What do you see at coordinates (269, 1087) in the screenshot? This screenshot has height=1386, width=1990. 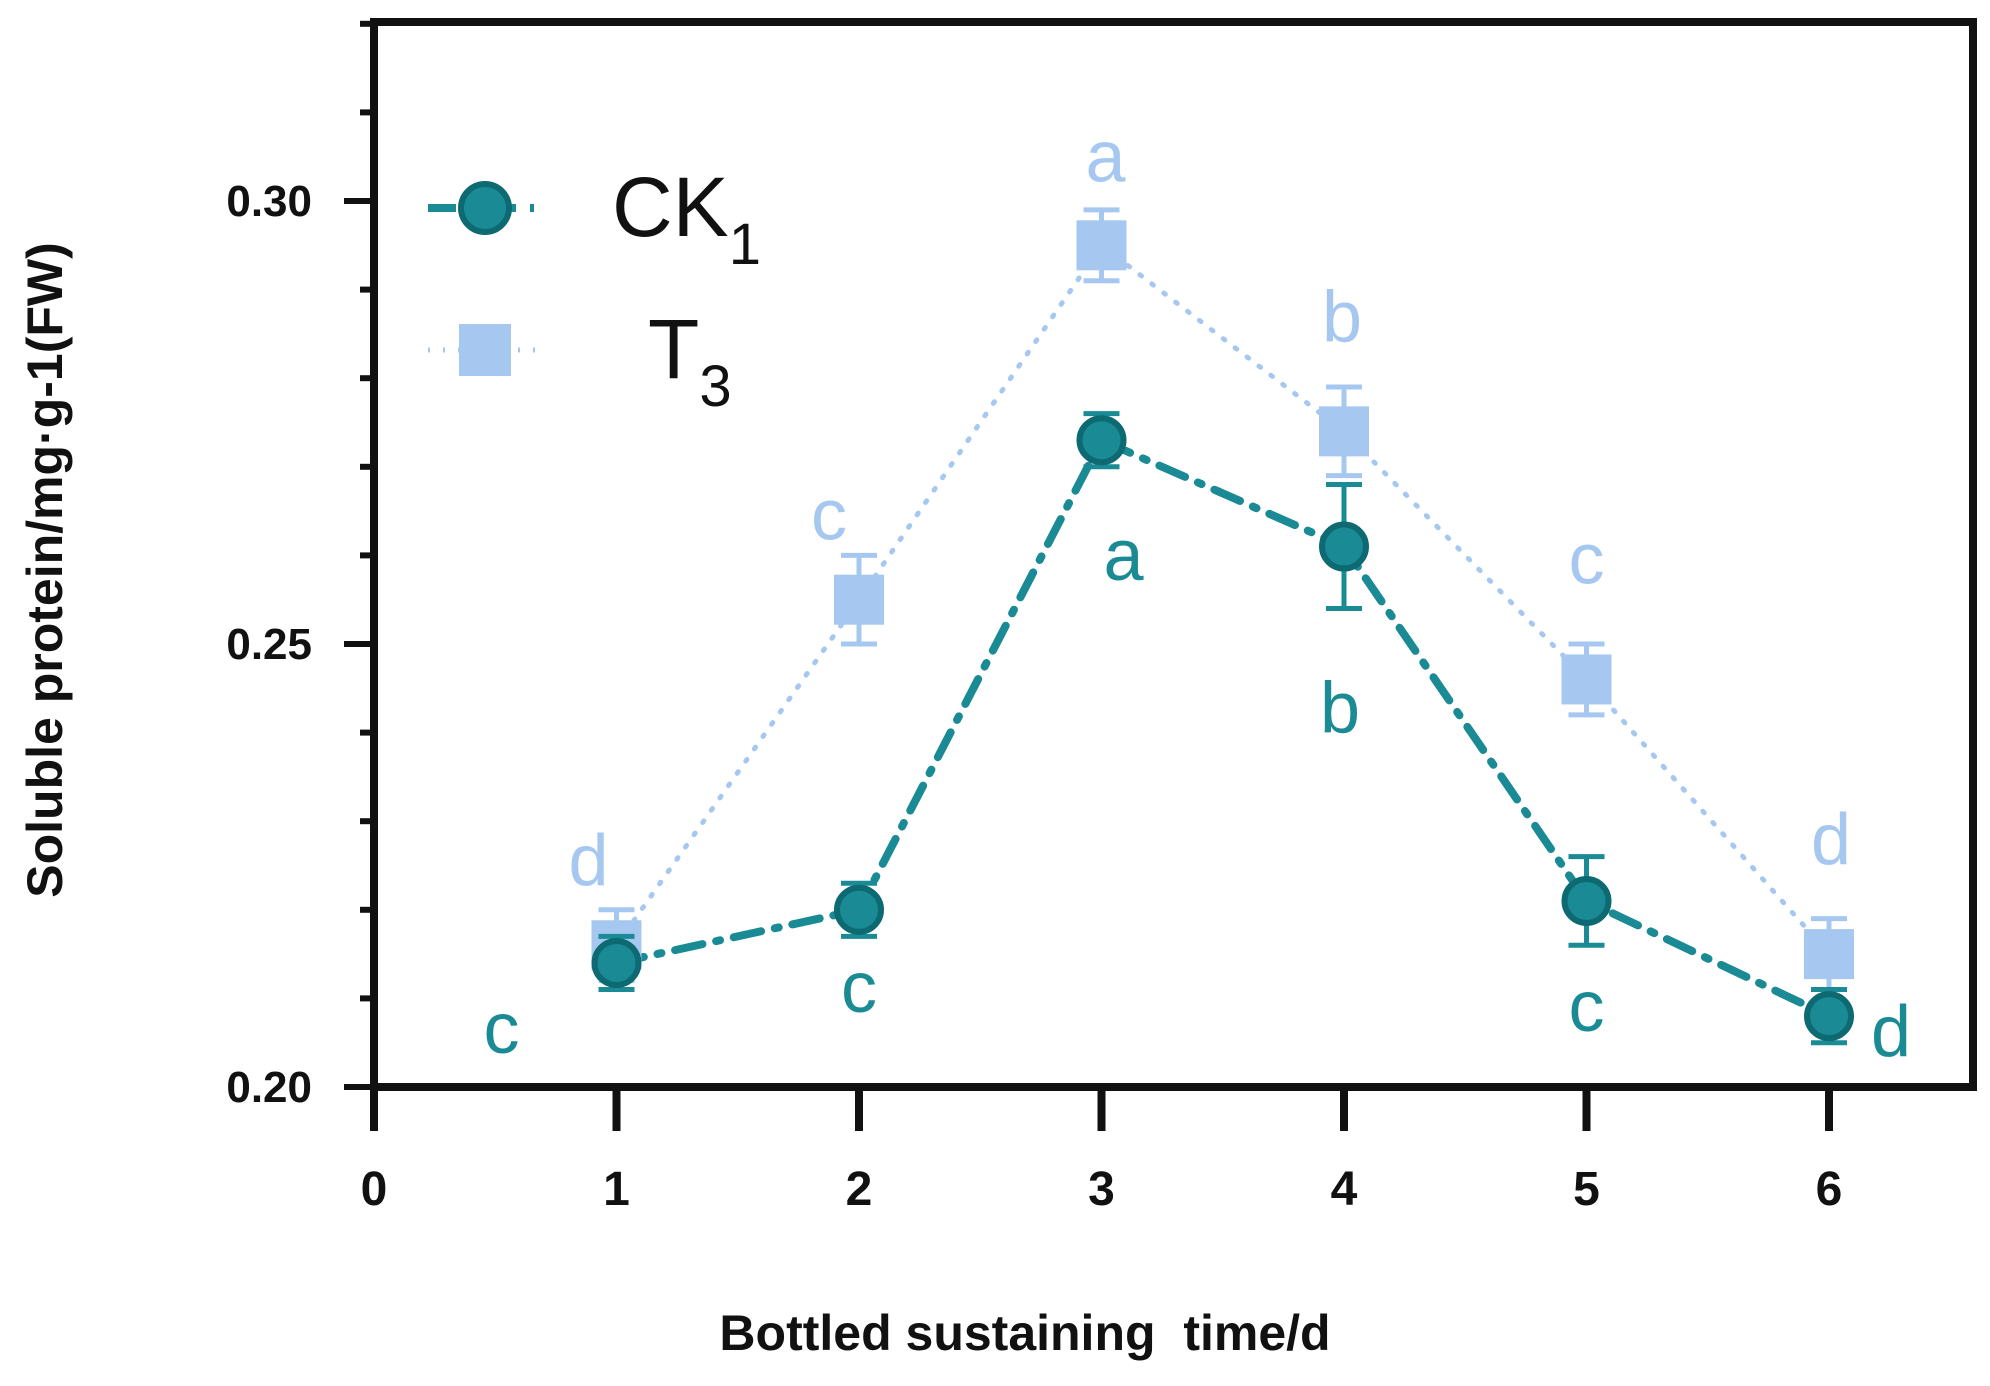 I see `y-tick-label: 0.20` at bounding box center [269, 1087].